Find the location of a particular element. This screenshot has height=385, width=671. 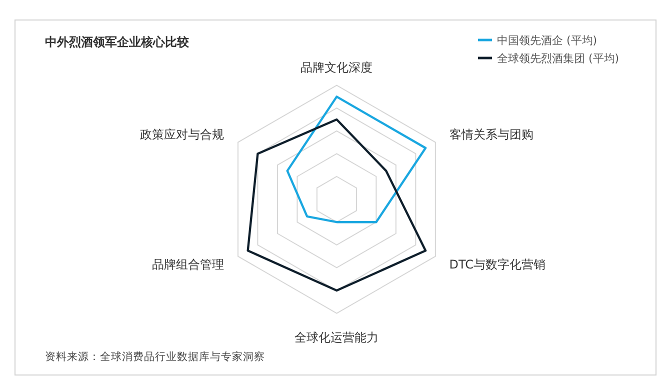

spoke-label: 品牌组合管理 is located at coordinates (188, 264).